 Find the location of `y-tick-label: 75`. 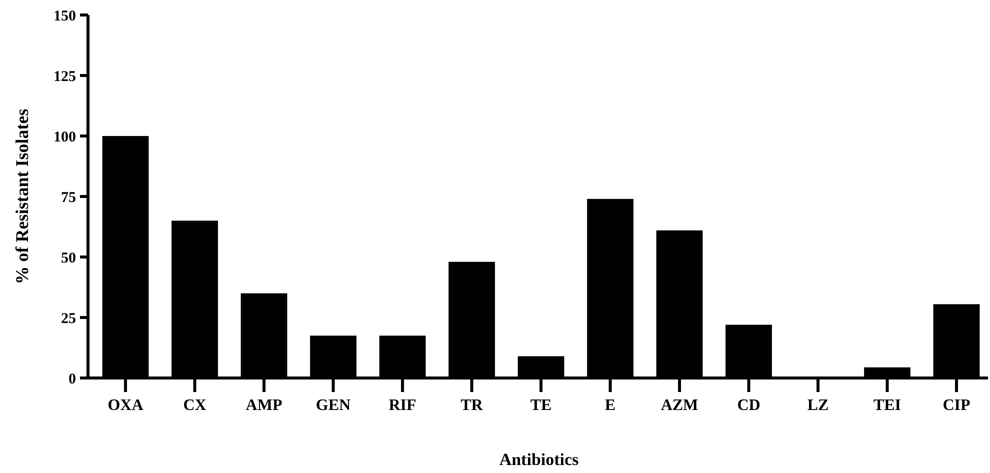

y-tick-label: 75 is located at coordinates (68, 198).